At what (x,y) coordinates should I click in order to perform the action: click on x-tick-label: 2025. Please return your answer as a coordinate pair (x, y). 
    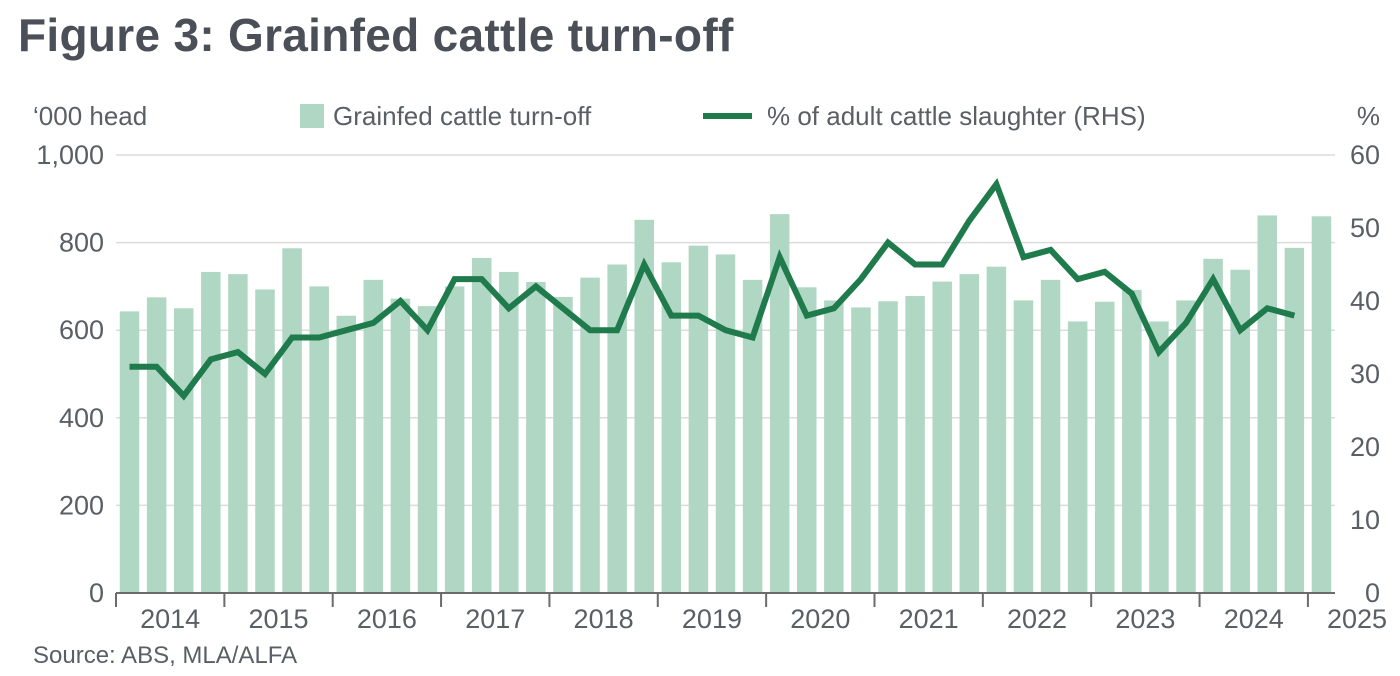
    Looking at the image, I should click on (1357, 619).